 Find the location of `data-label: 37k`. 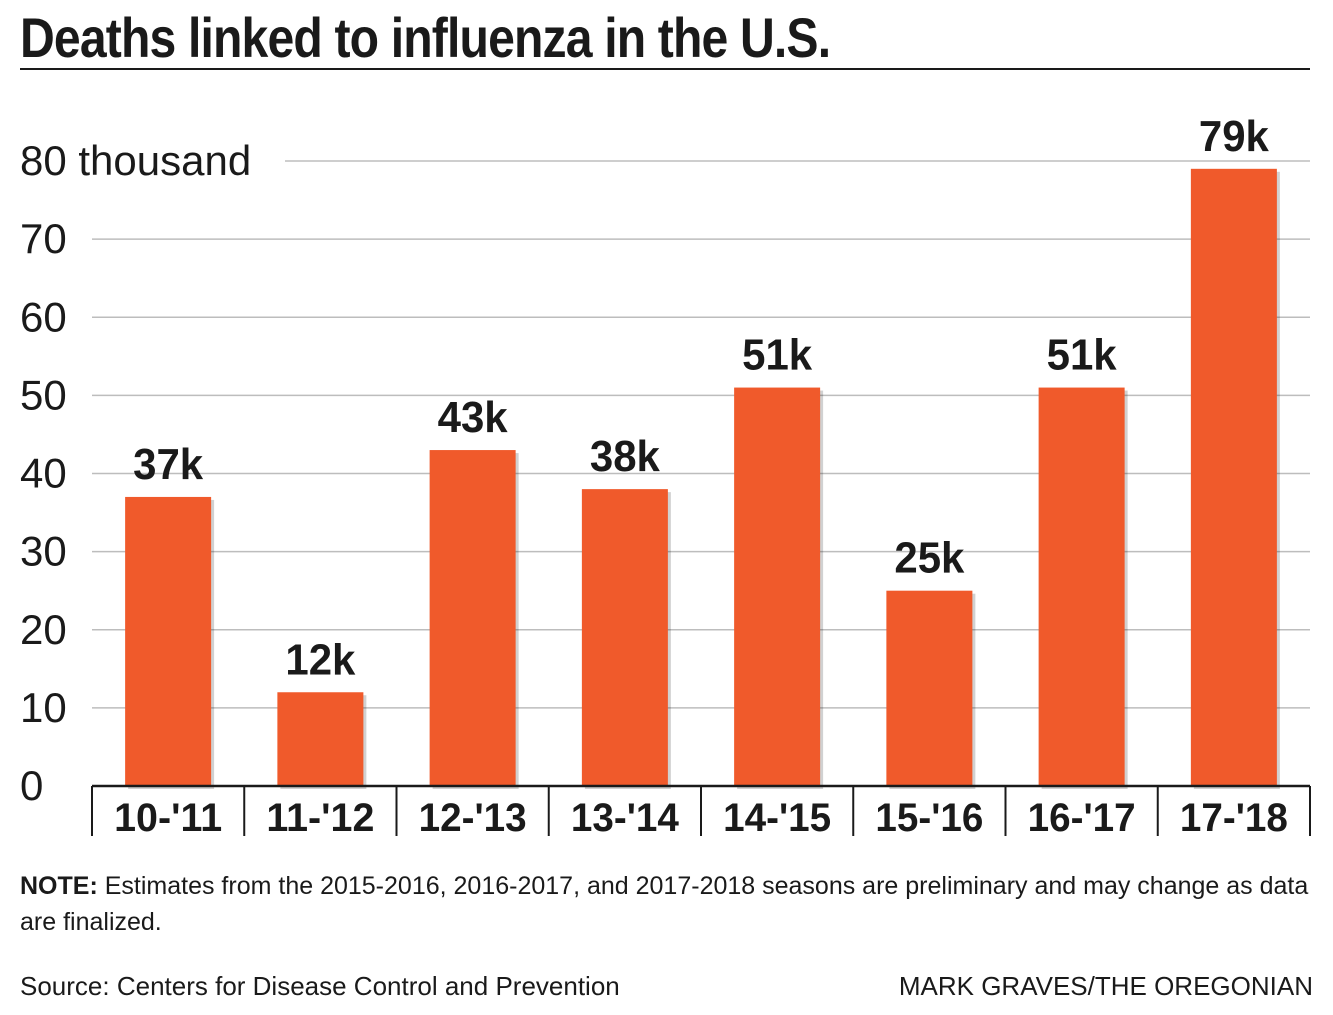

data-label: 37k is located at coordinates (168, 464).